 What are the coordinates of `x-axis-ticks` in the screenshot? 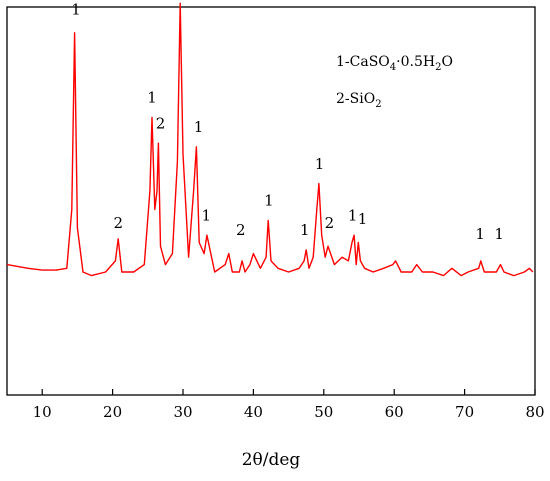 It's located at (288, 392).